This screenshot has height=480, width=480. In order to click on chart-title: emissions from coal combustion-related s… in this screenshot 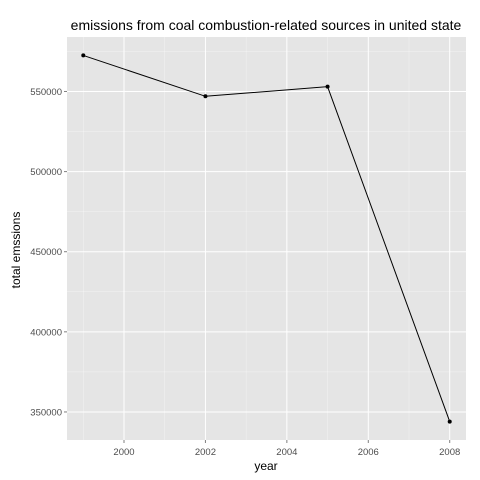, I will do `click(266, 25)`.